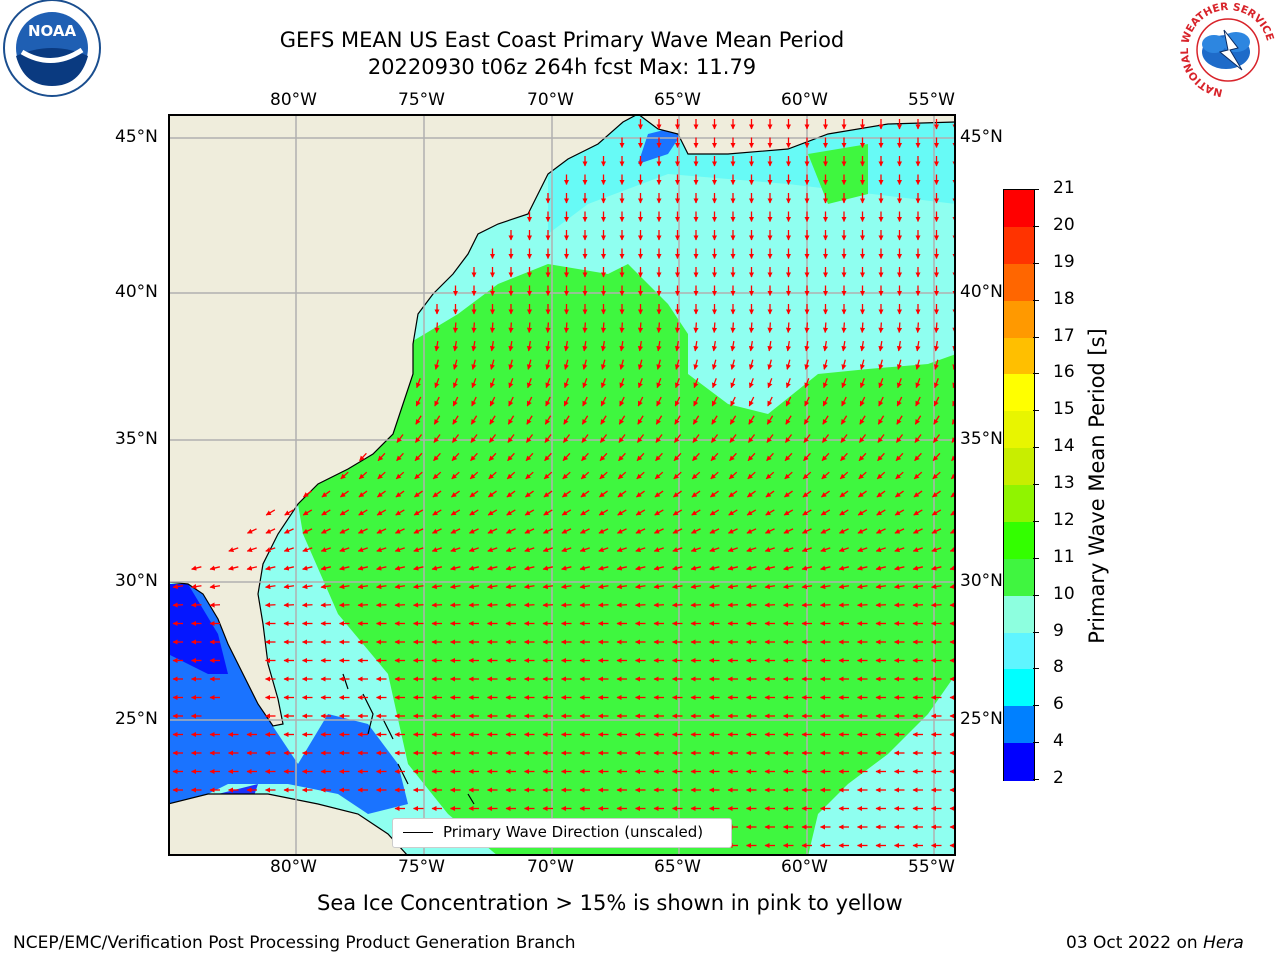 Image resolution: width=1280 pixels, height=960 pixels. Describe the element at coordinates (136, 719) in the screenshot. I see `lat-label-left: 25°N` at that location.